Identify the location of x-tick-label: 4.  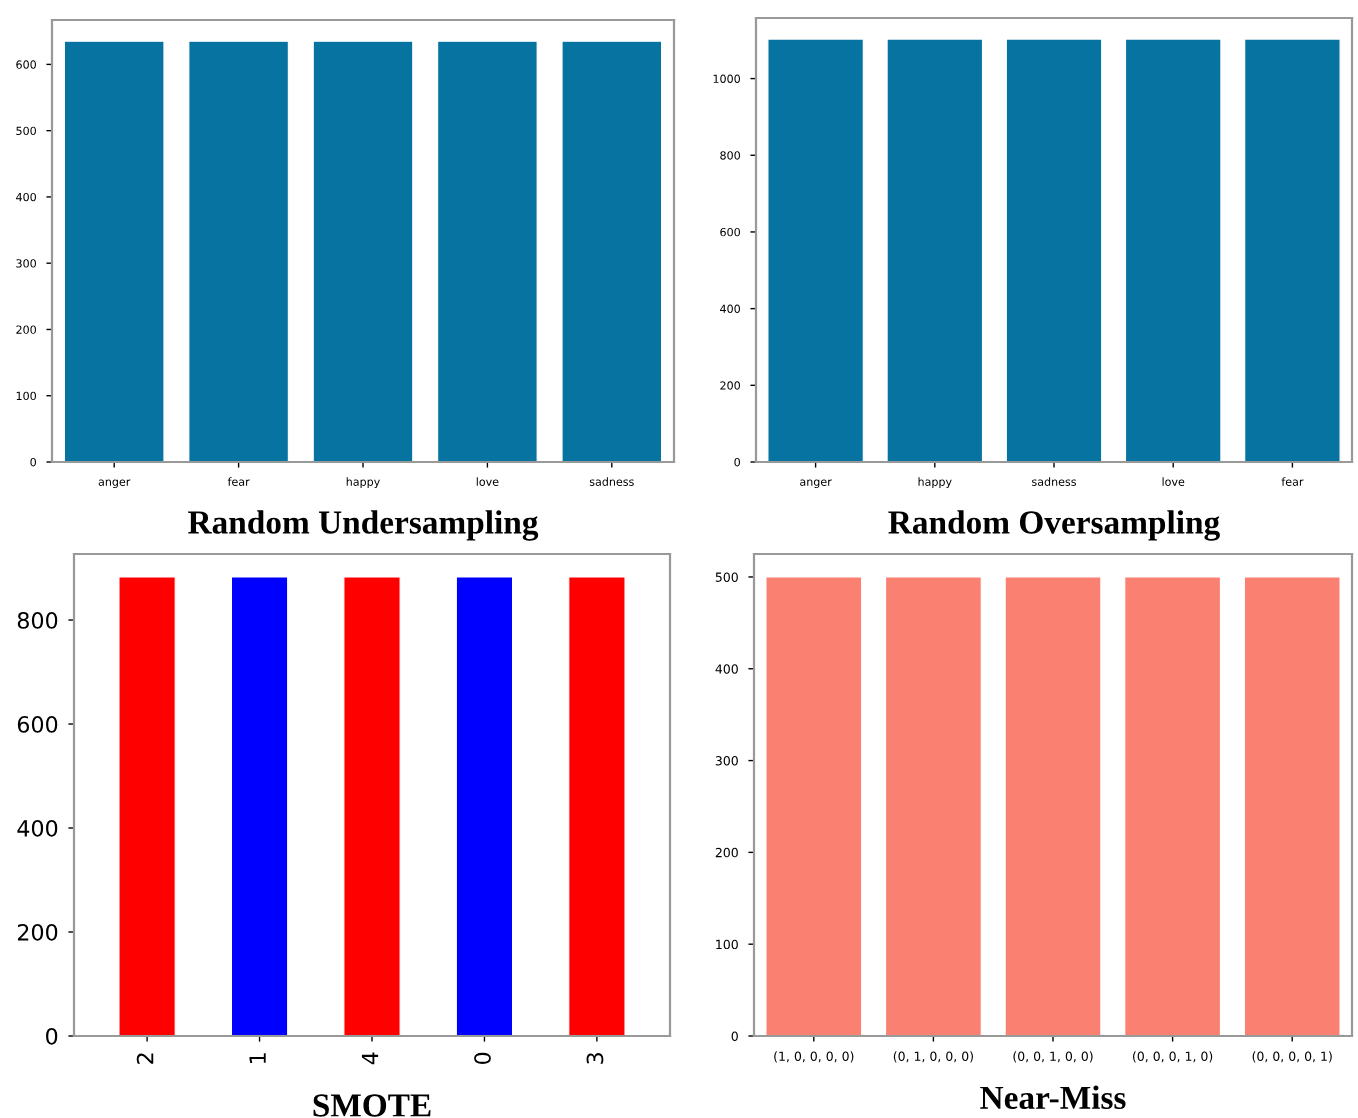
(370, 1058).